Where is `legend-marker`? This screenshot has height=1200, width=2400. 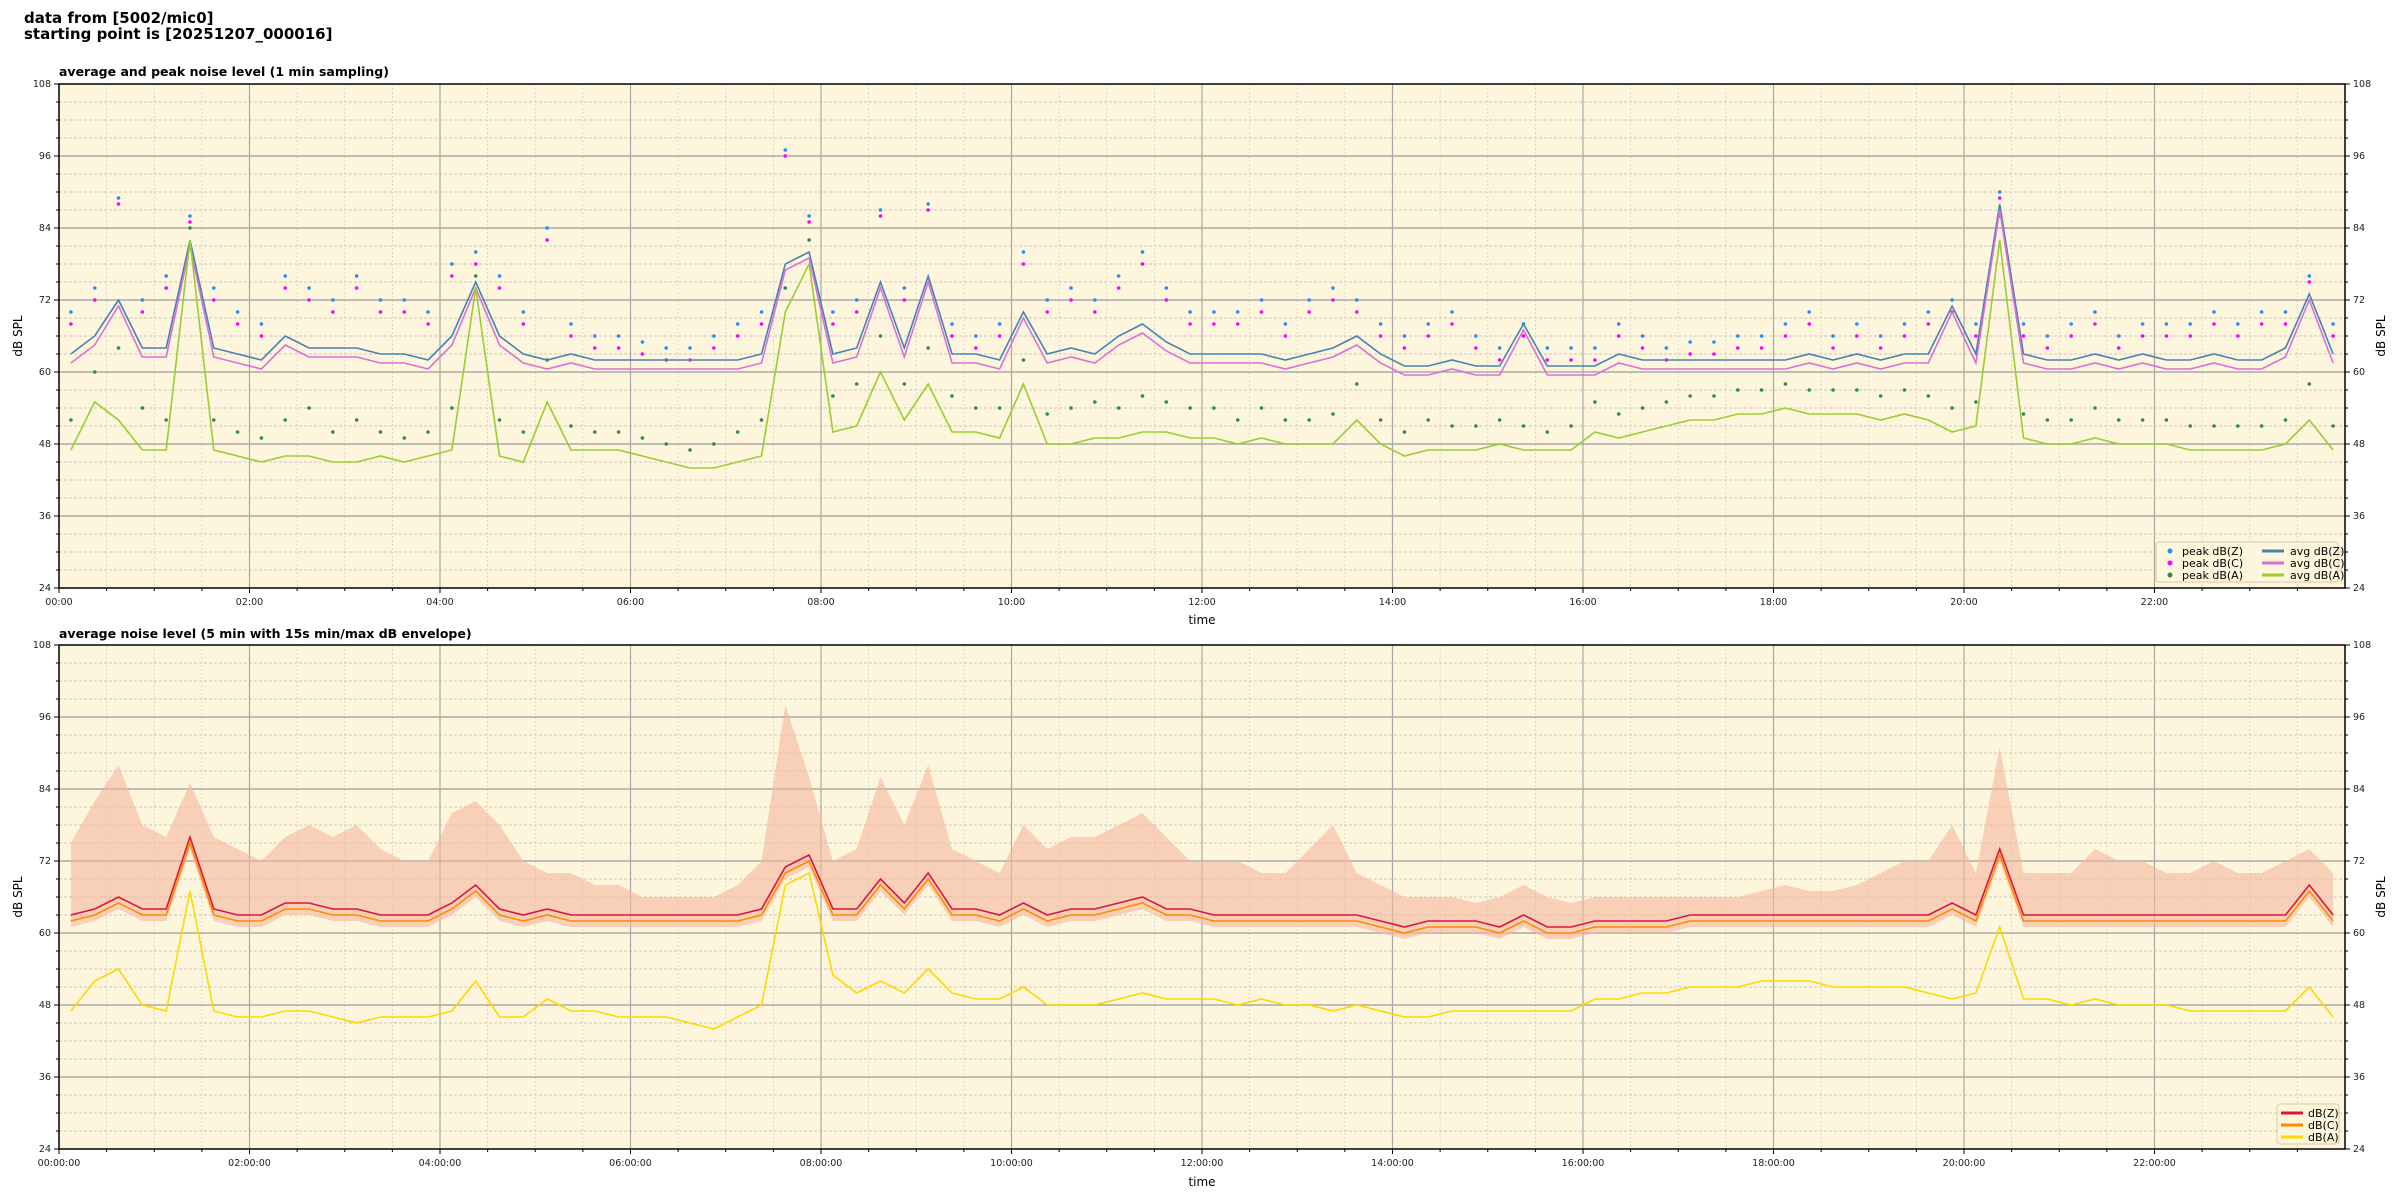 legend-marker is located at coordinates (2170, 563).